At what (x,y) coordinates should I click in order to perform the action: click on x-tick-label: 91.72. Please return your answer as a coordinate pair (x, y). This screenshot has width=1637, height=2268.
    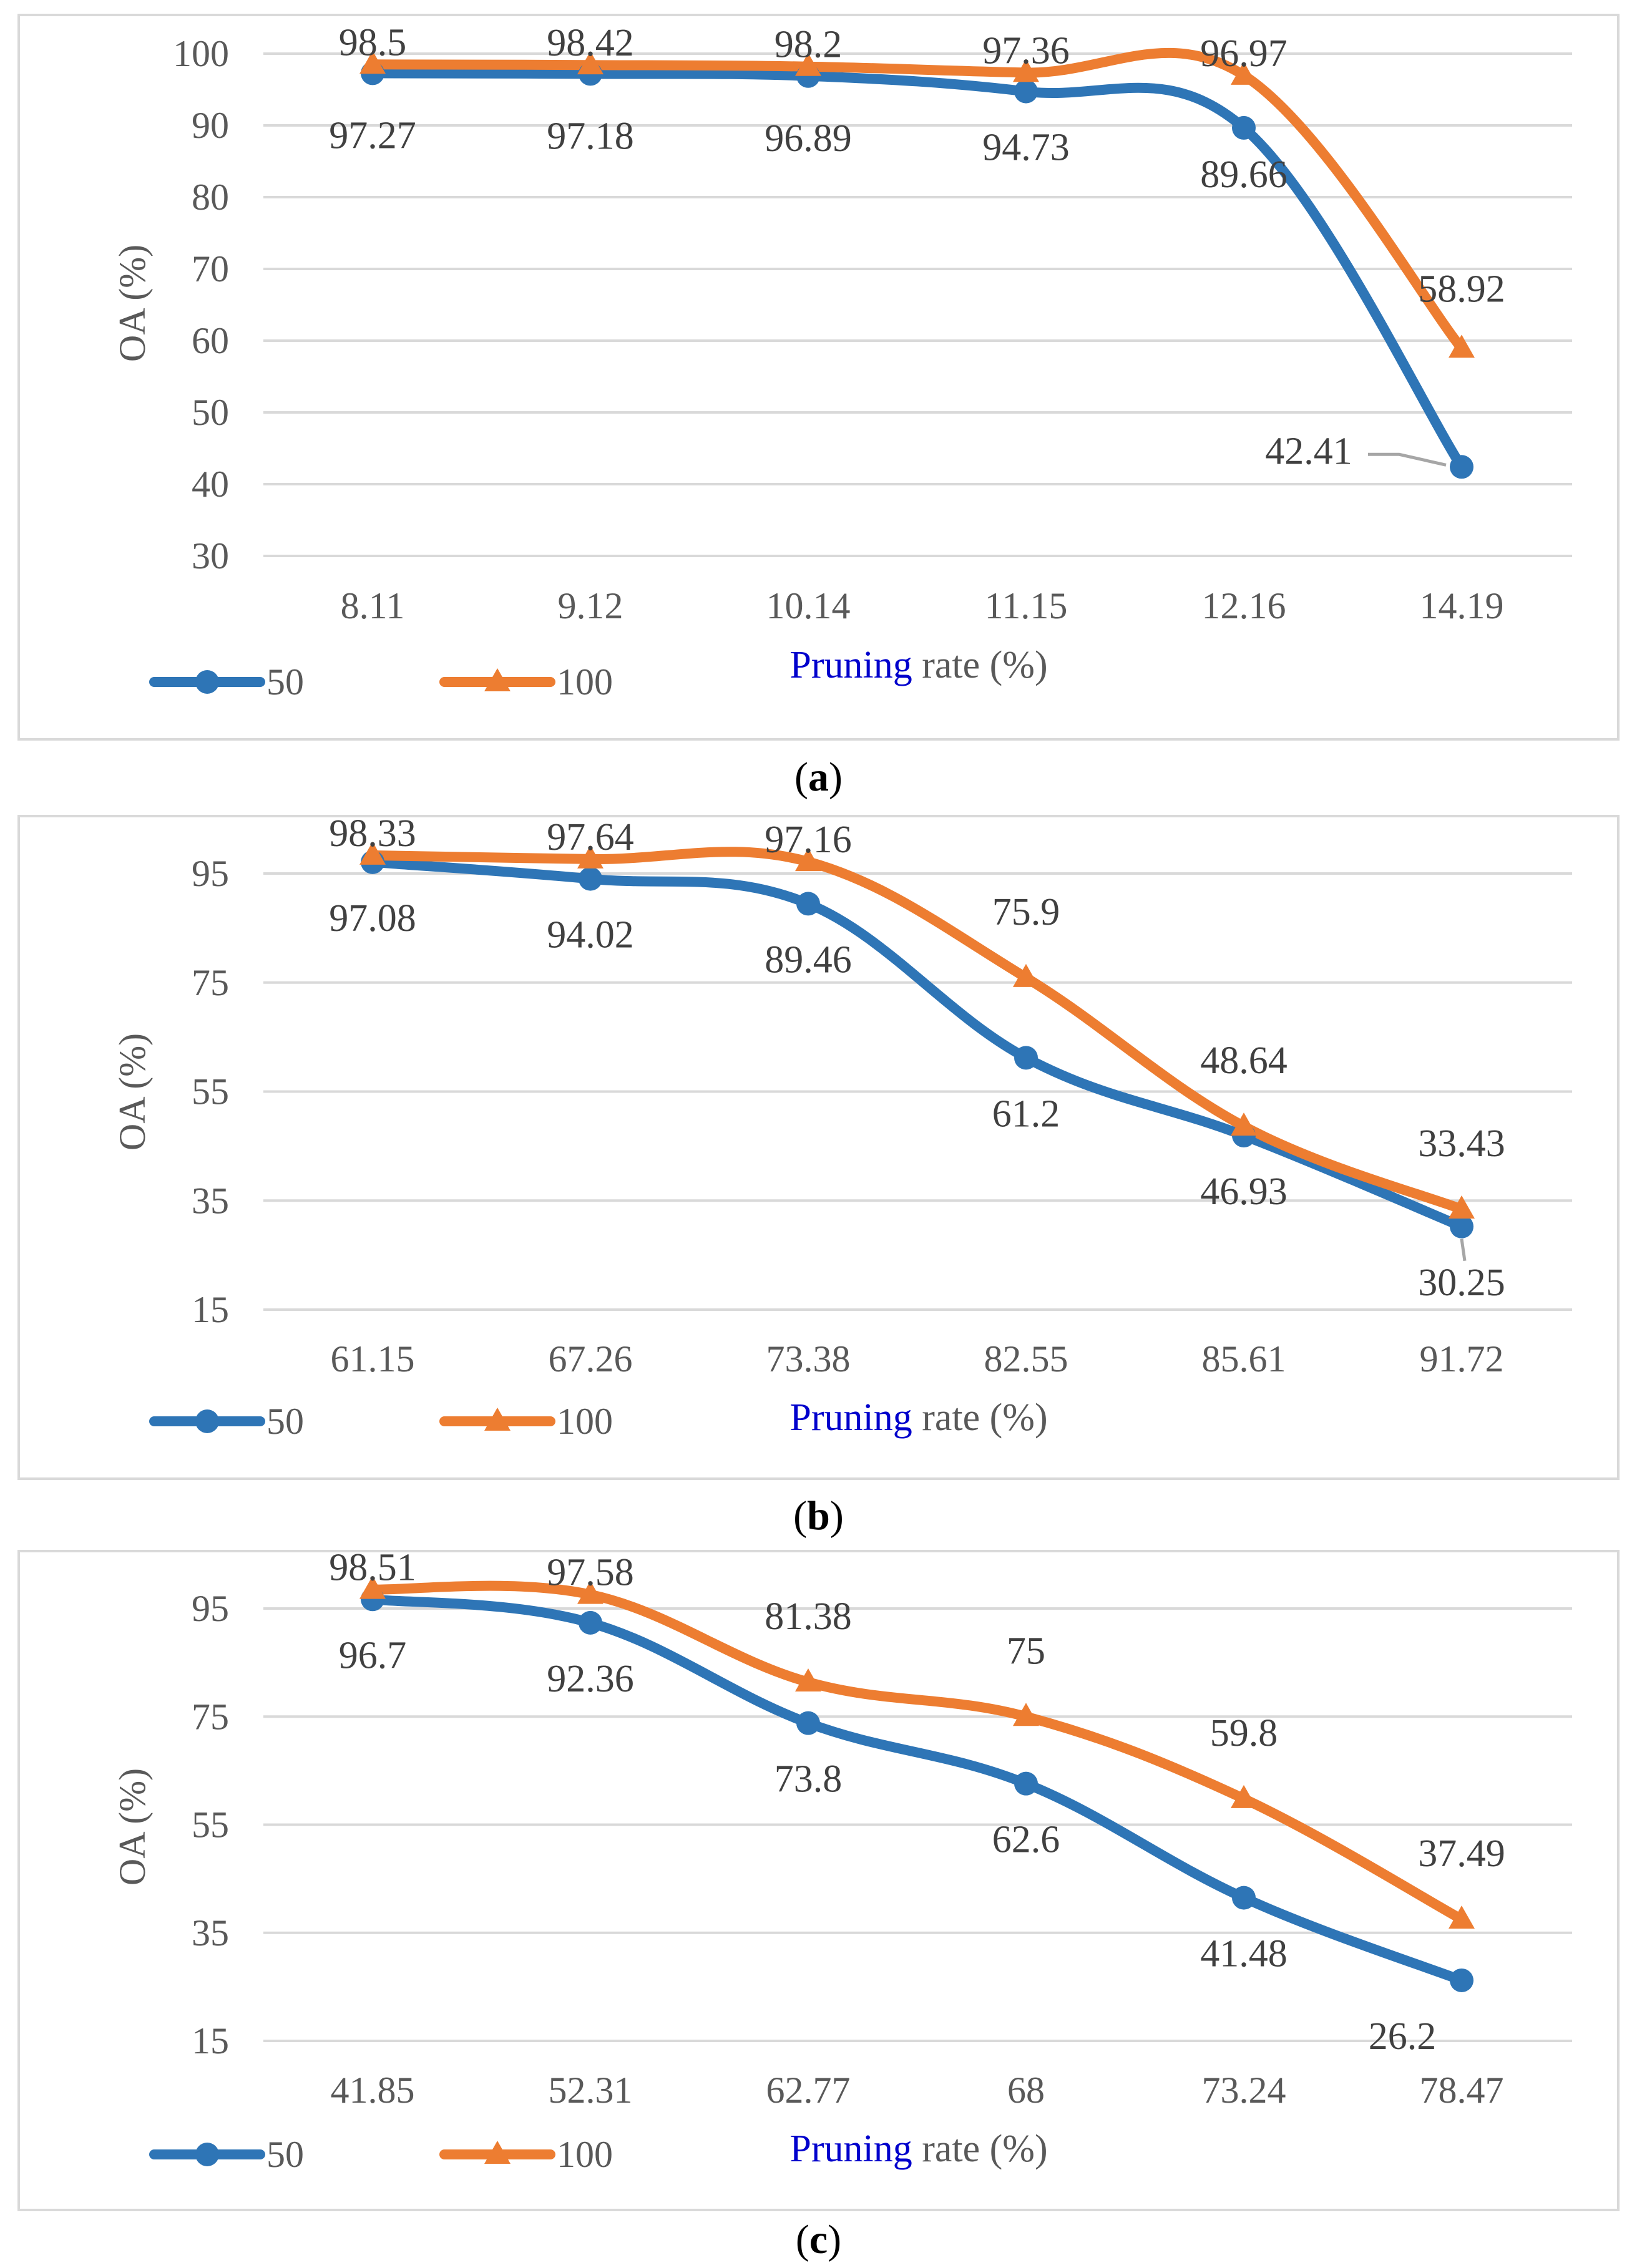
    Looking at the image, I should click on (1462, 1359).